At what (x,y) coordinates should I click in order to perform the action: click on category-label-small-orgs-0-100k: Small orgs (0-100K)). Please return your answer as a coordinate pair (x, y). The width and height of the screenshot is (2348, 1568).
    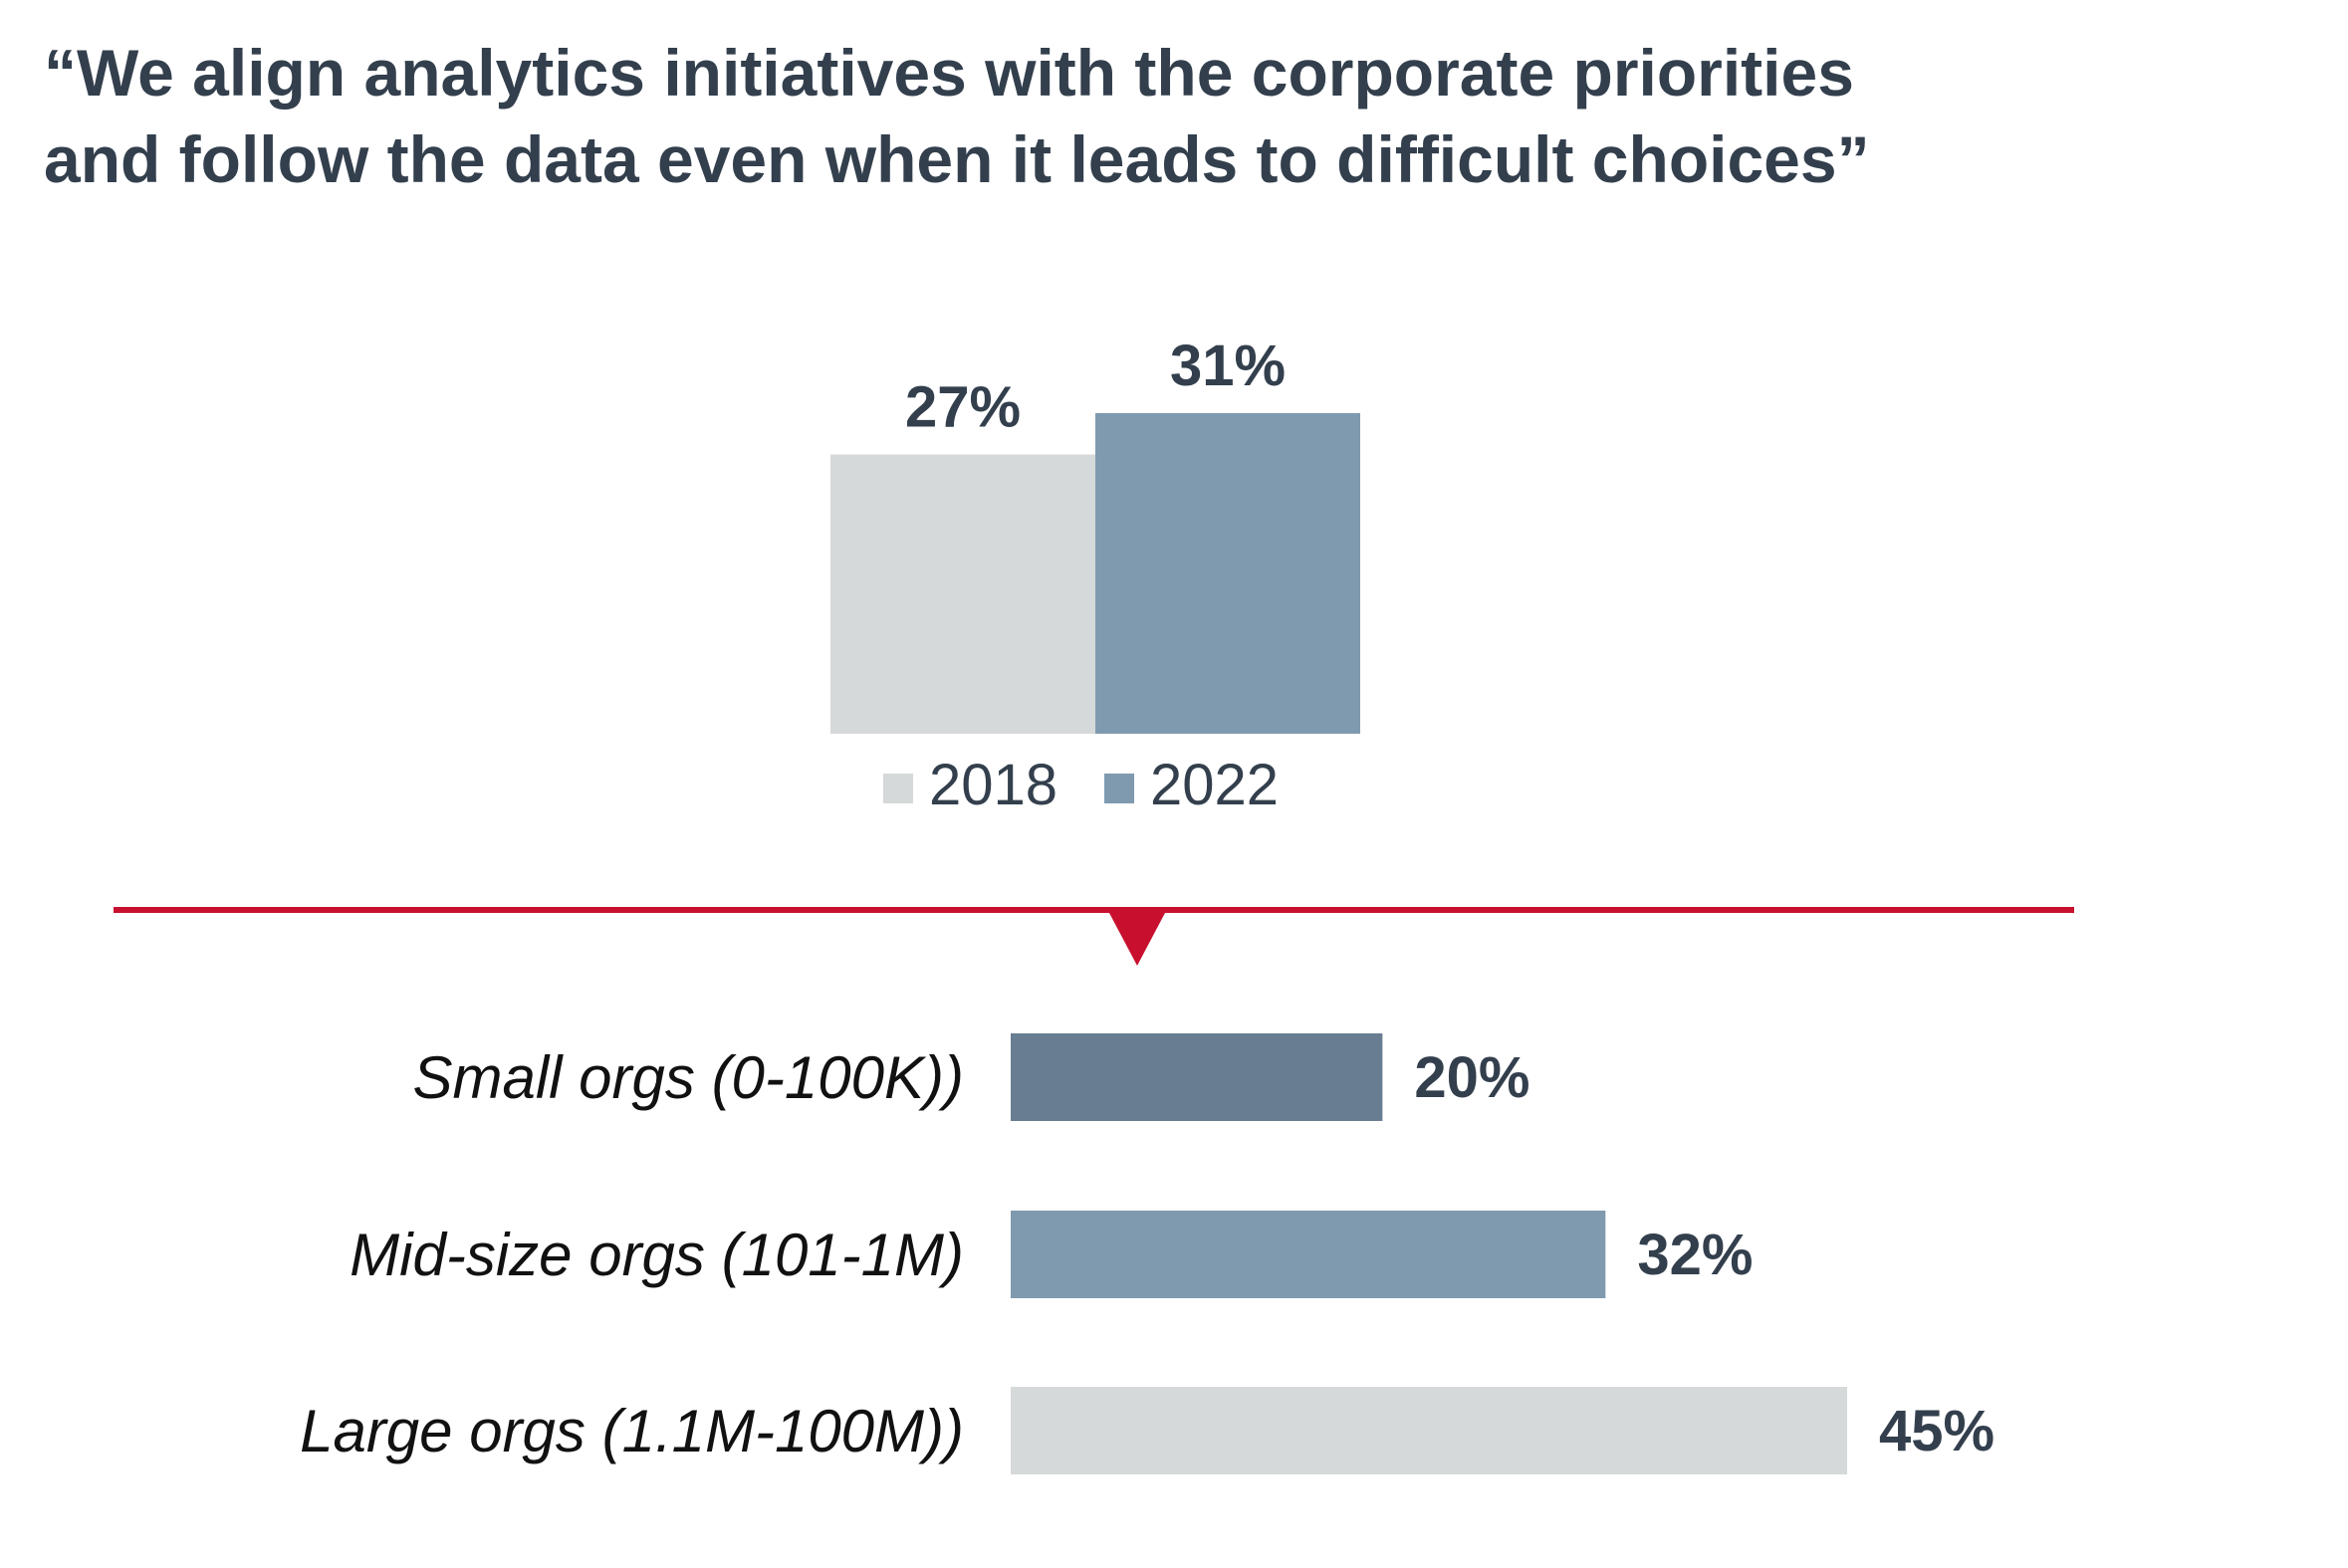
    Looking at the image, I should click on (688, 1077).